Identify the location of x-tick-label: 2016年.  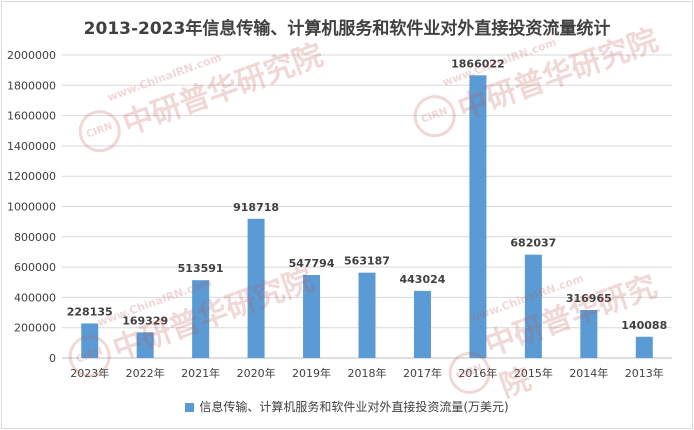
(477, 373).